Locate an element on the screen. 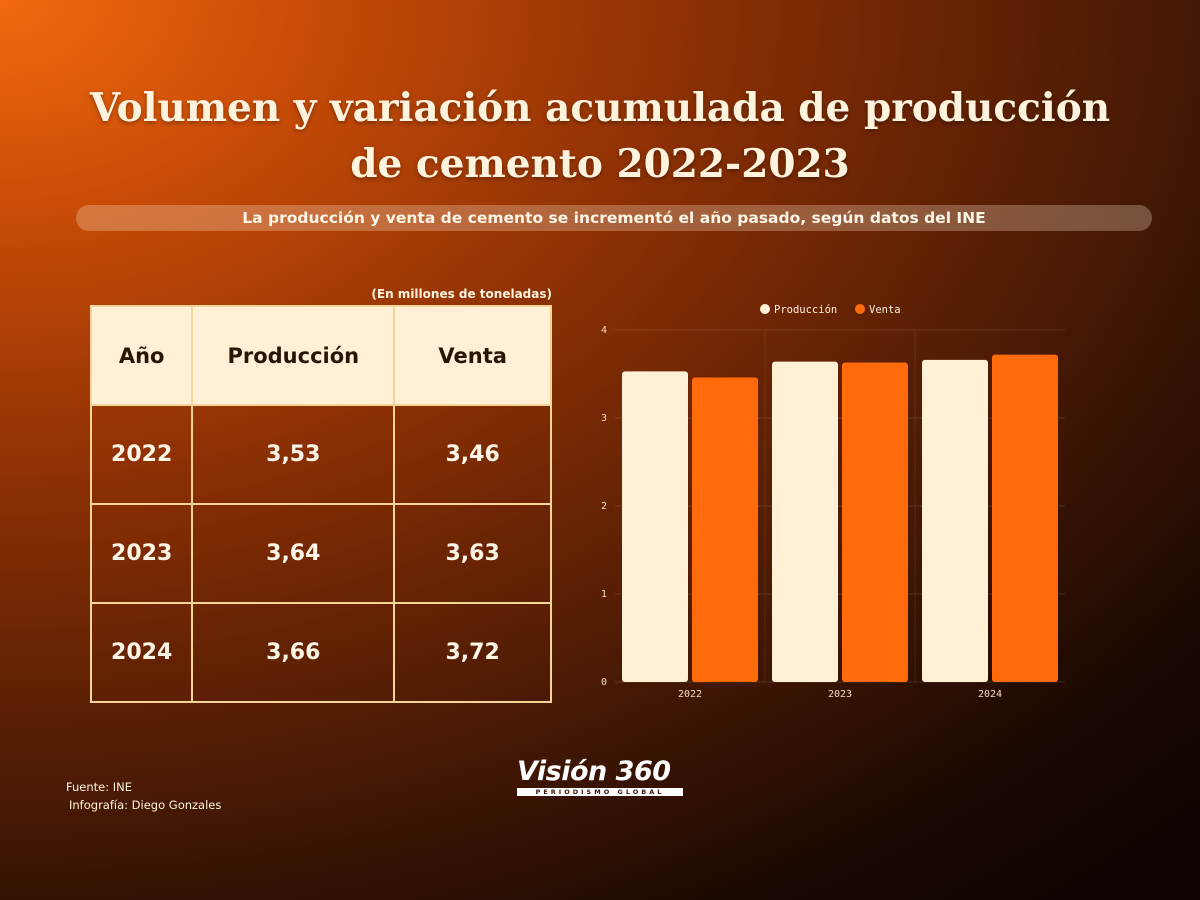  y-tick-label: 4 is located at coordinates (604, 330).